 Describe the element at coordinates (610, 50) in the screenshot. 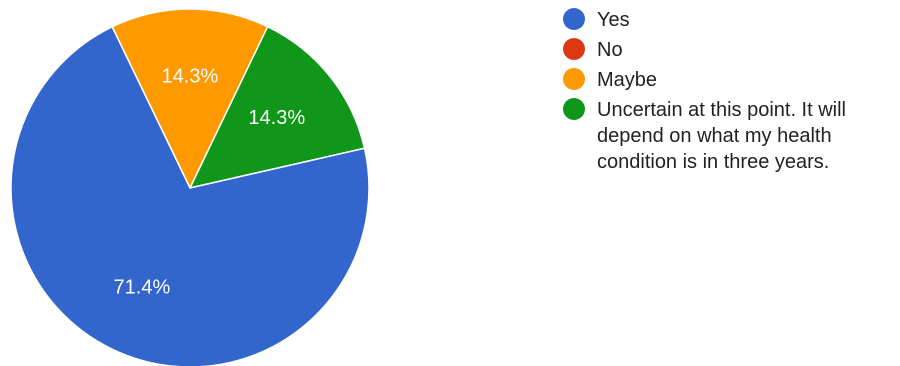

I see `legend-label-no: No` at that location.